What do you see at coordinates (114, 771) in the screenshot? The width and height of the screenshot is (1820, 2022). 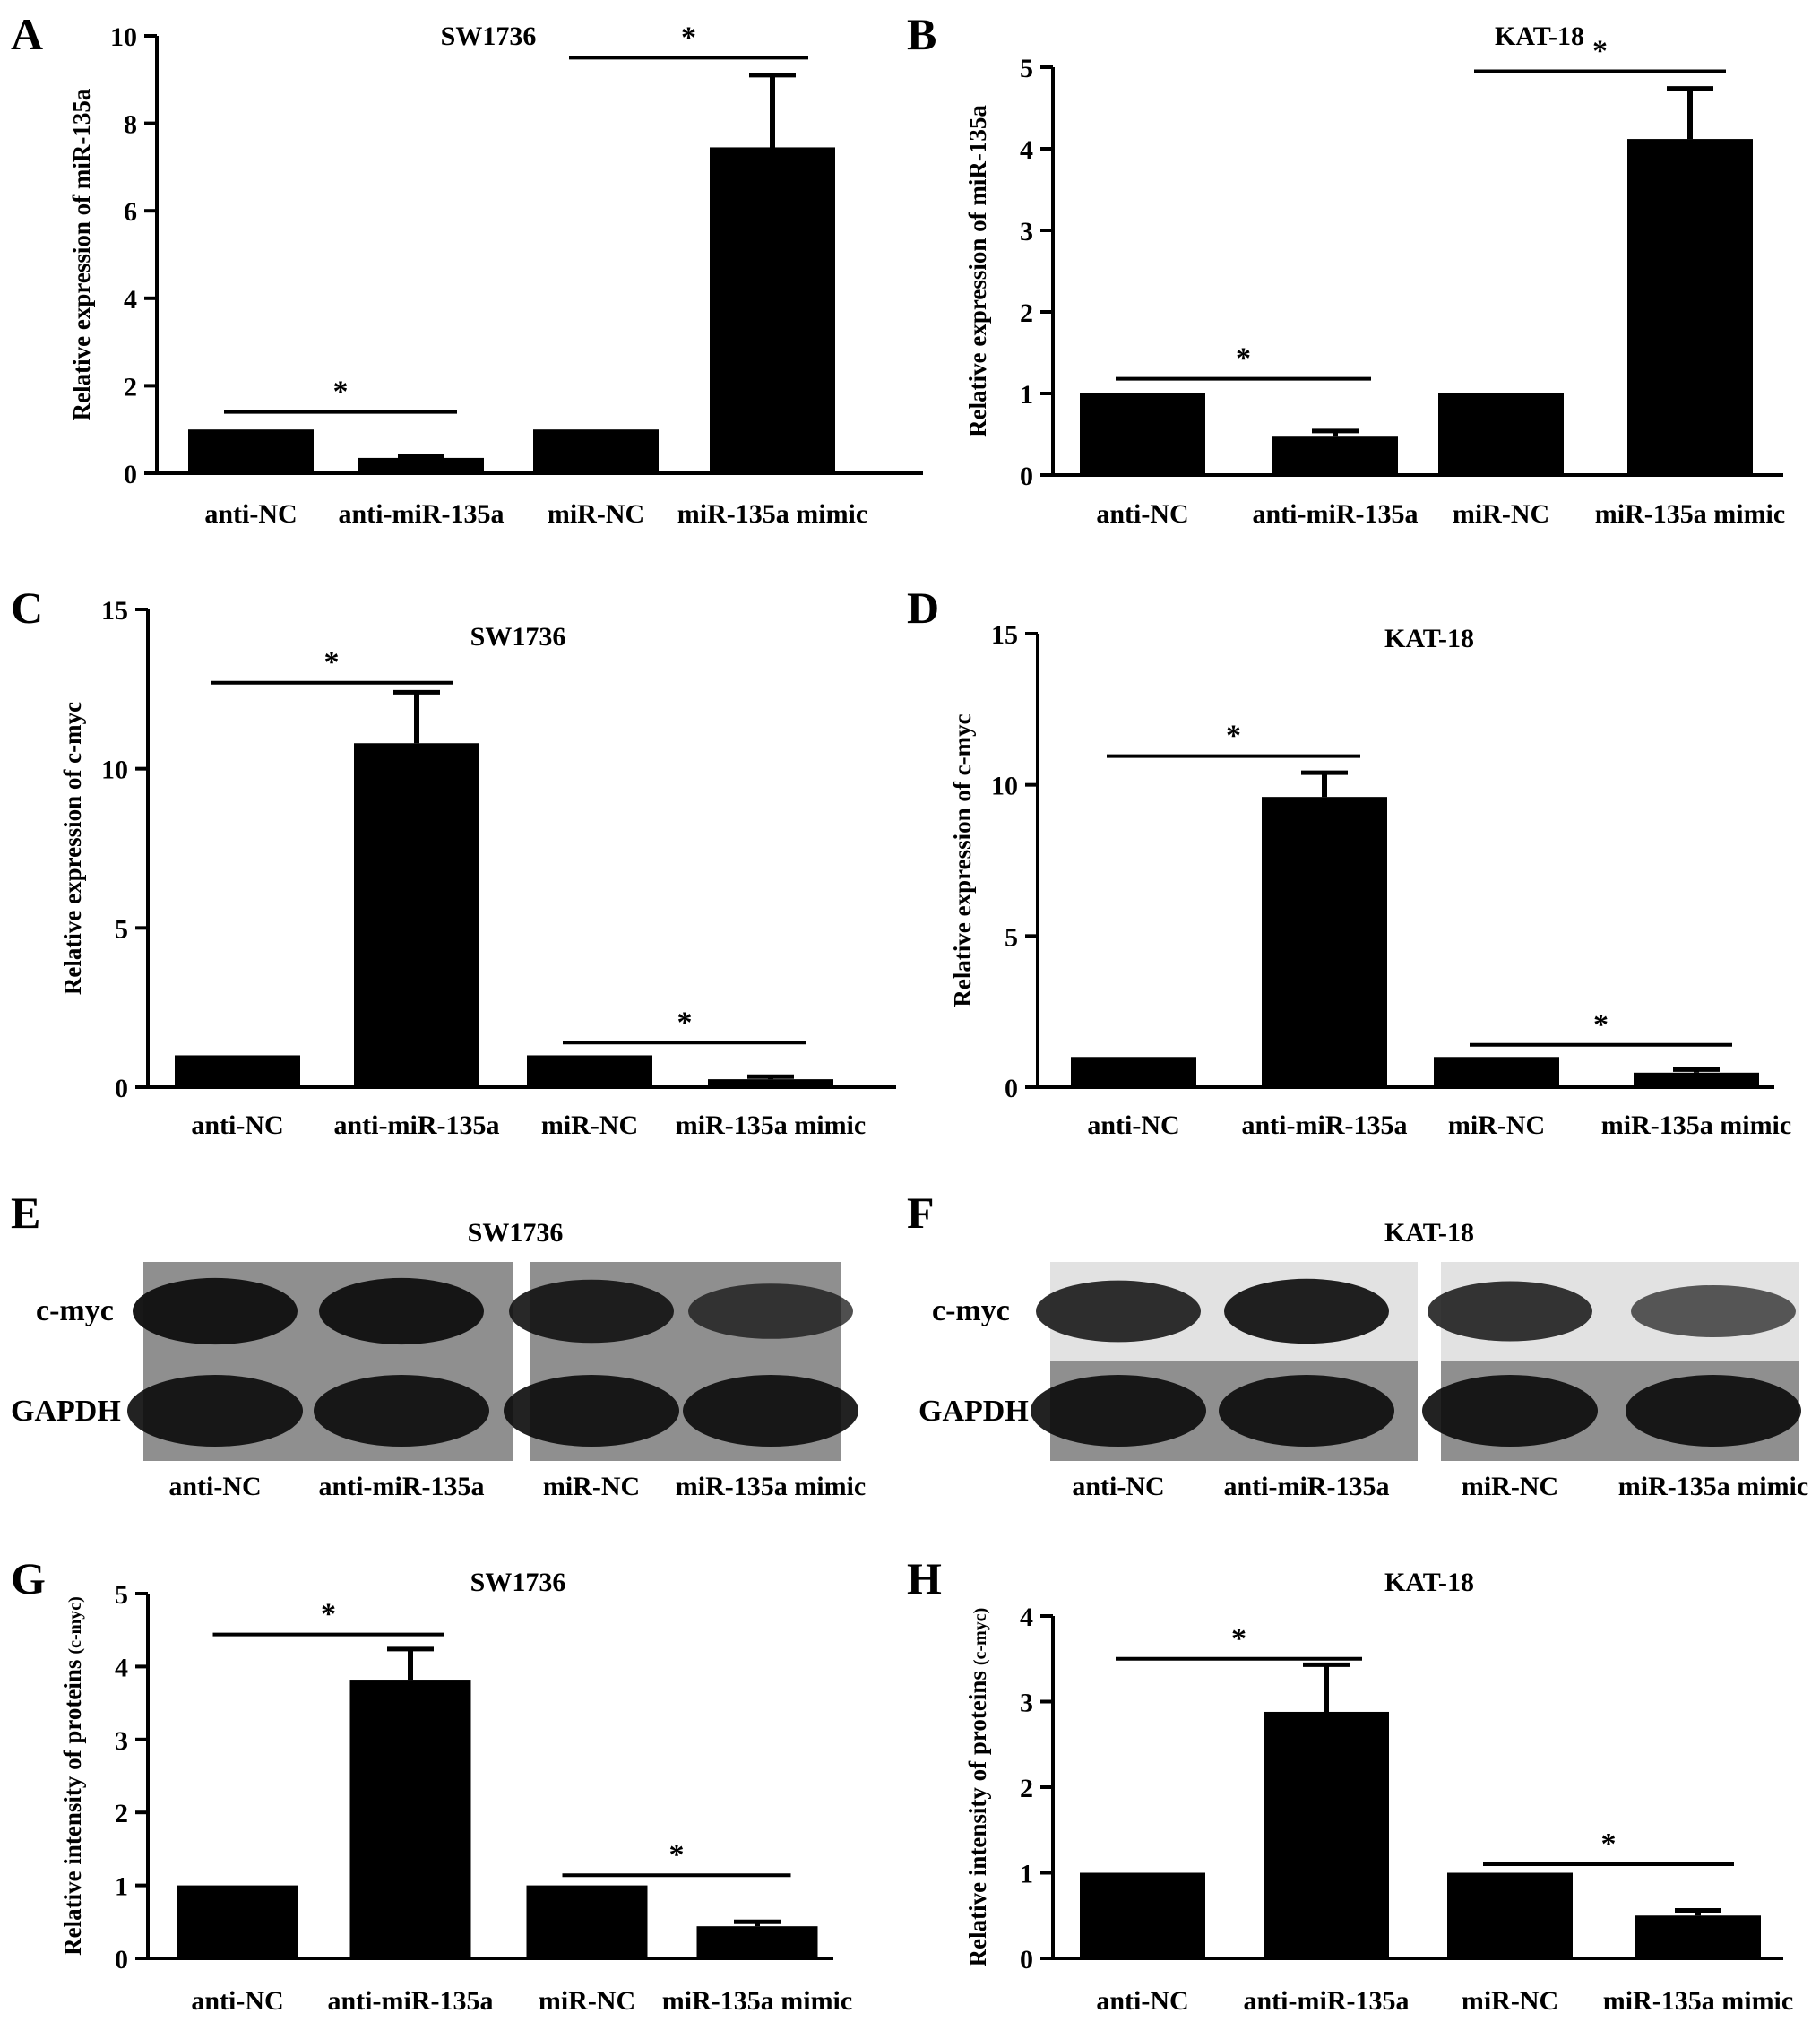 I see `y-tick-label: 10` at bounding box center [114, 771].